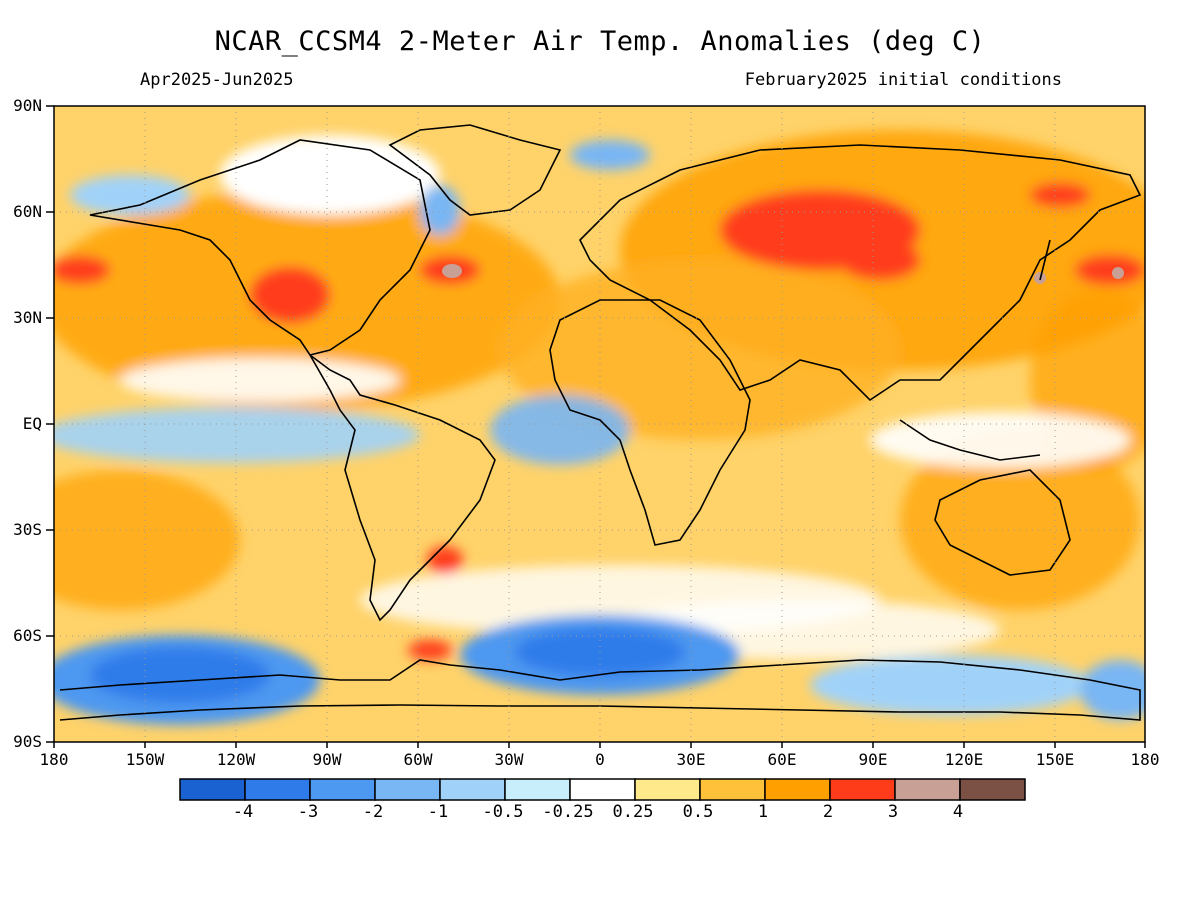  What do you see at coordinates (698, 812) in the screenshot?
I see `colorbar-label: 0.5` at bounding box center [698, 812].